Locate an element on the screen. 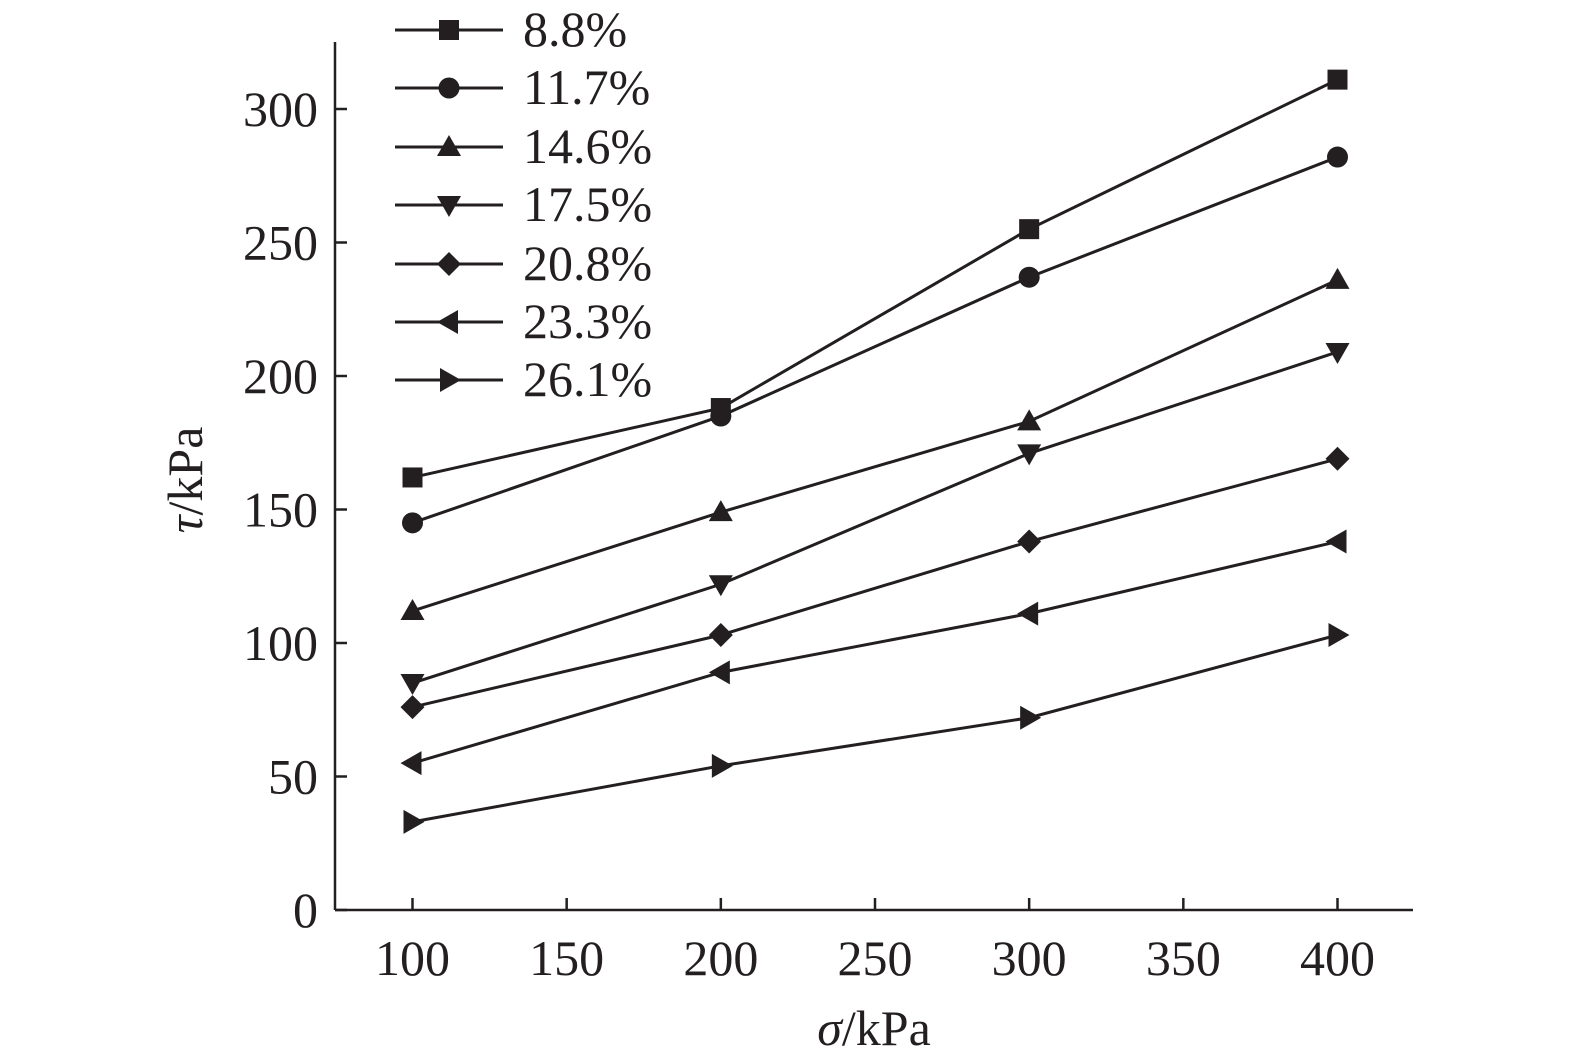 The width and height of the screenshot is (1575, 1064). series-23.3% is located at coordinates (873, 652).